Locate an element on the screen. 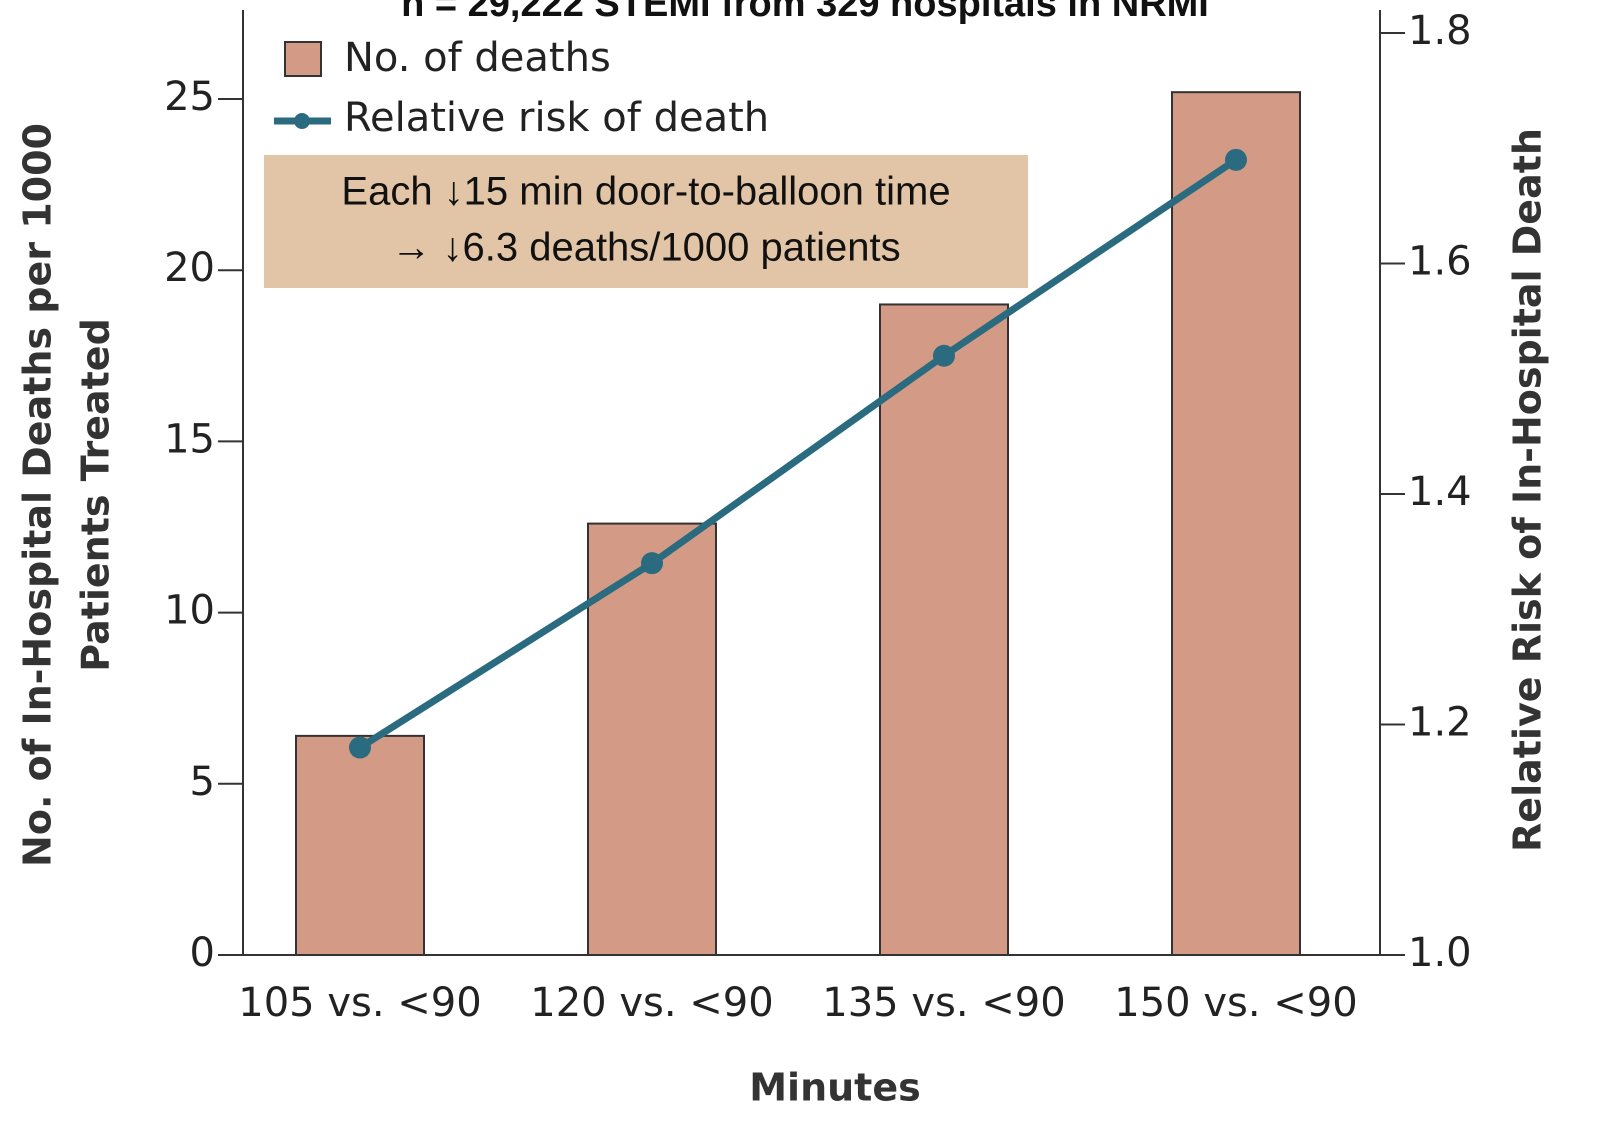 This screenshot has width=1604, height=1135. y2-tick-label: 1.4 is located at coordinates (1440, 492).